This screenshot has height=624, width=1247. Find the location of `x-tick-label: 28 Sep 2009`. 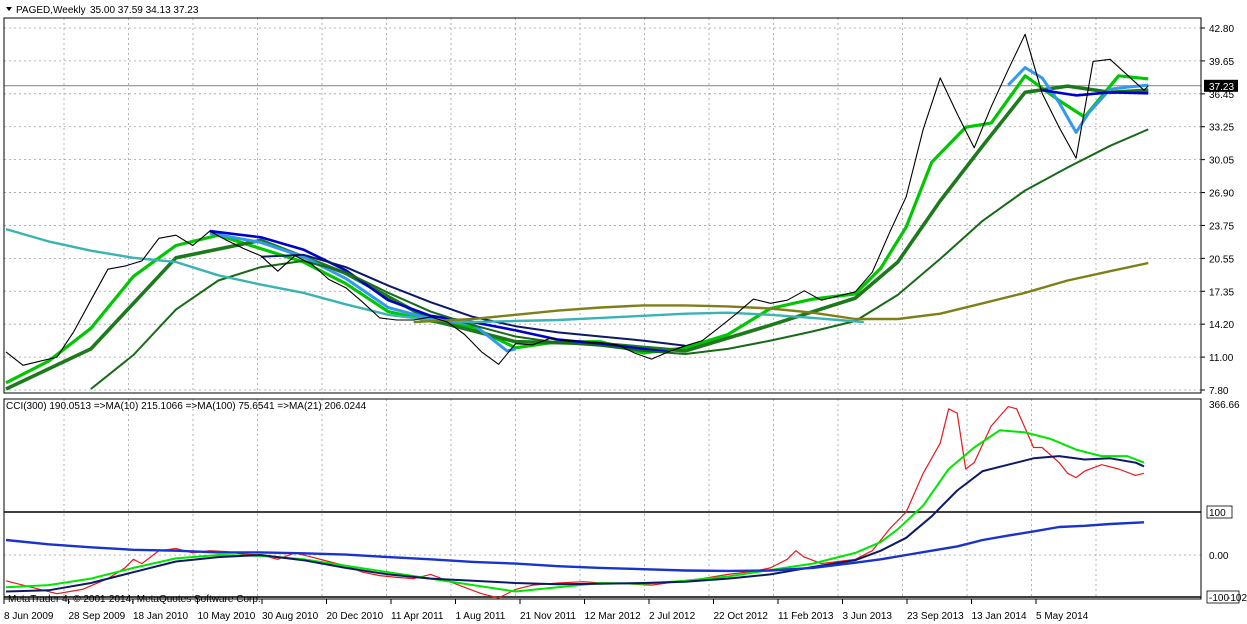

x-tick-label: 28 Sep 2009 is located at coordinates (97, 616).